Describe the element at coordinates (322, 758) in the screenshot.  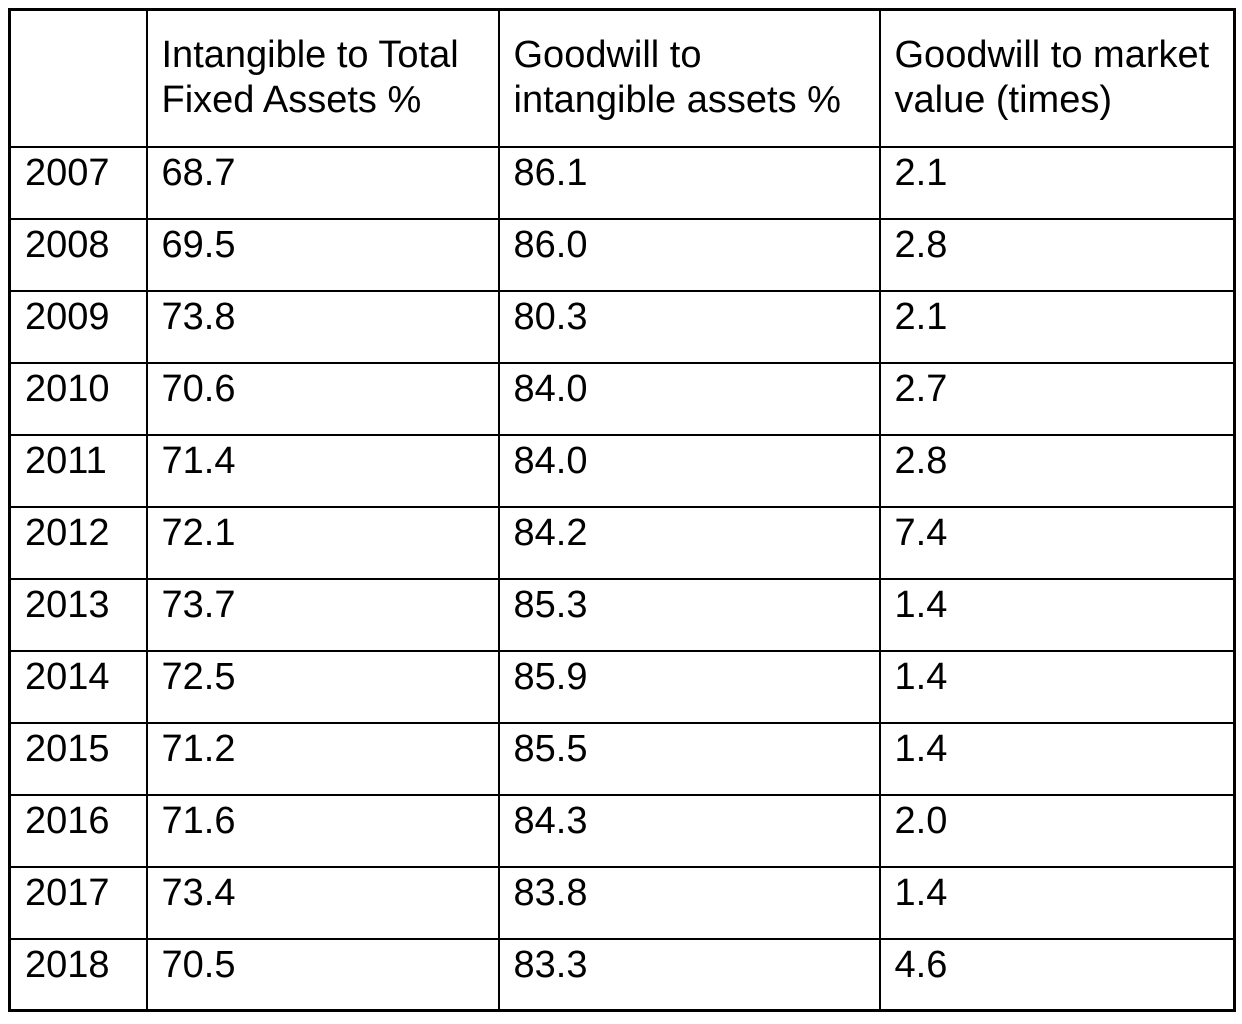
I see `value-cell: 71.2` at that location.